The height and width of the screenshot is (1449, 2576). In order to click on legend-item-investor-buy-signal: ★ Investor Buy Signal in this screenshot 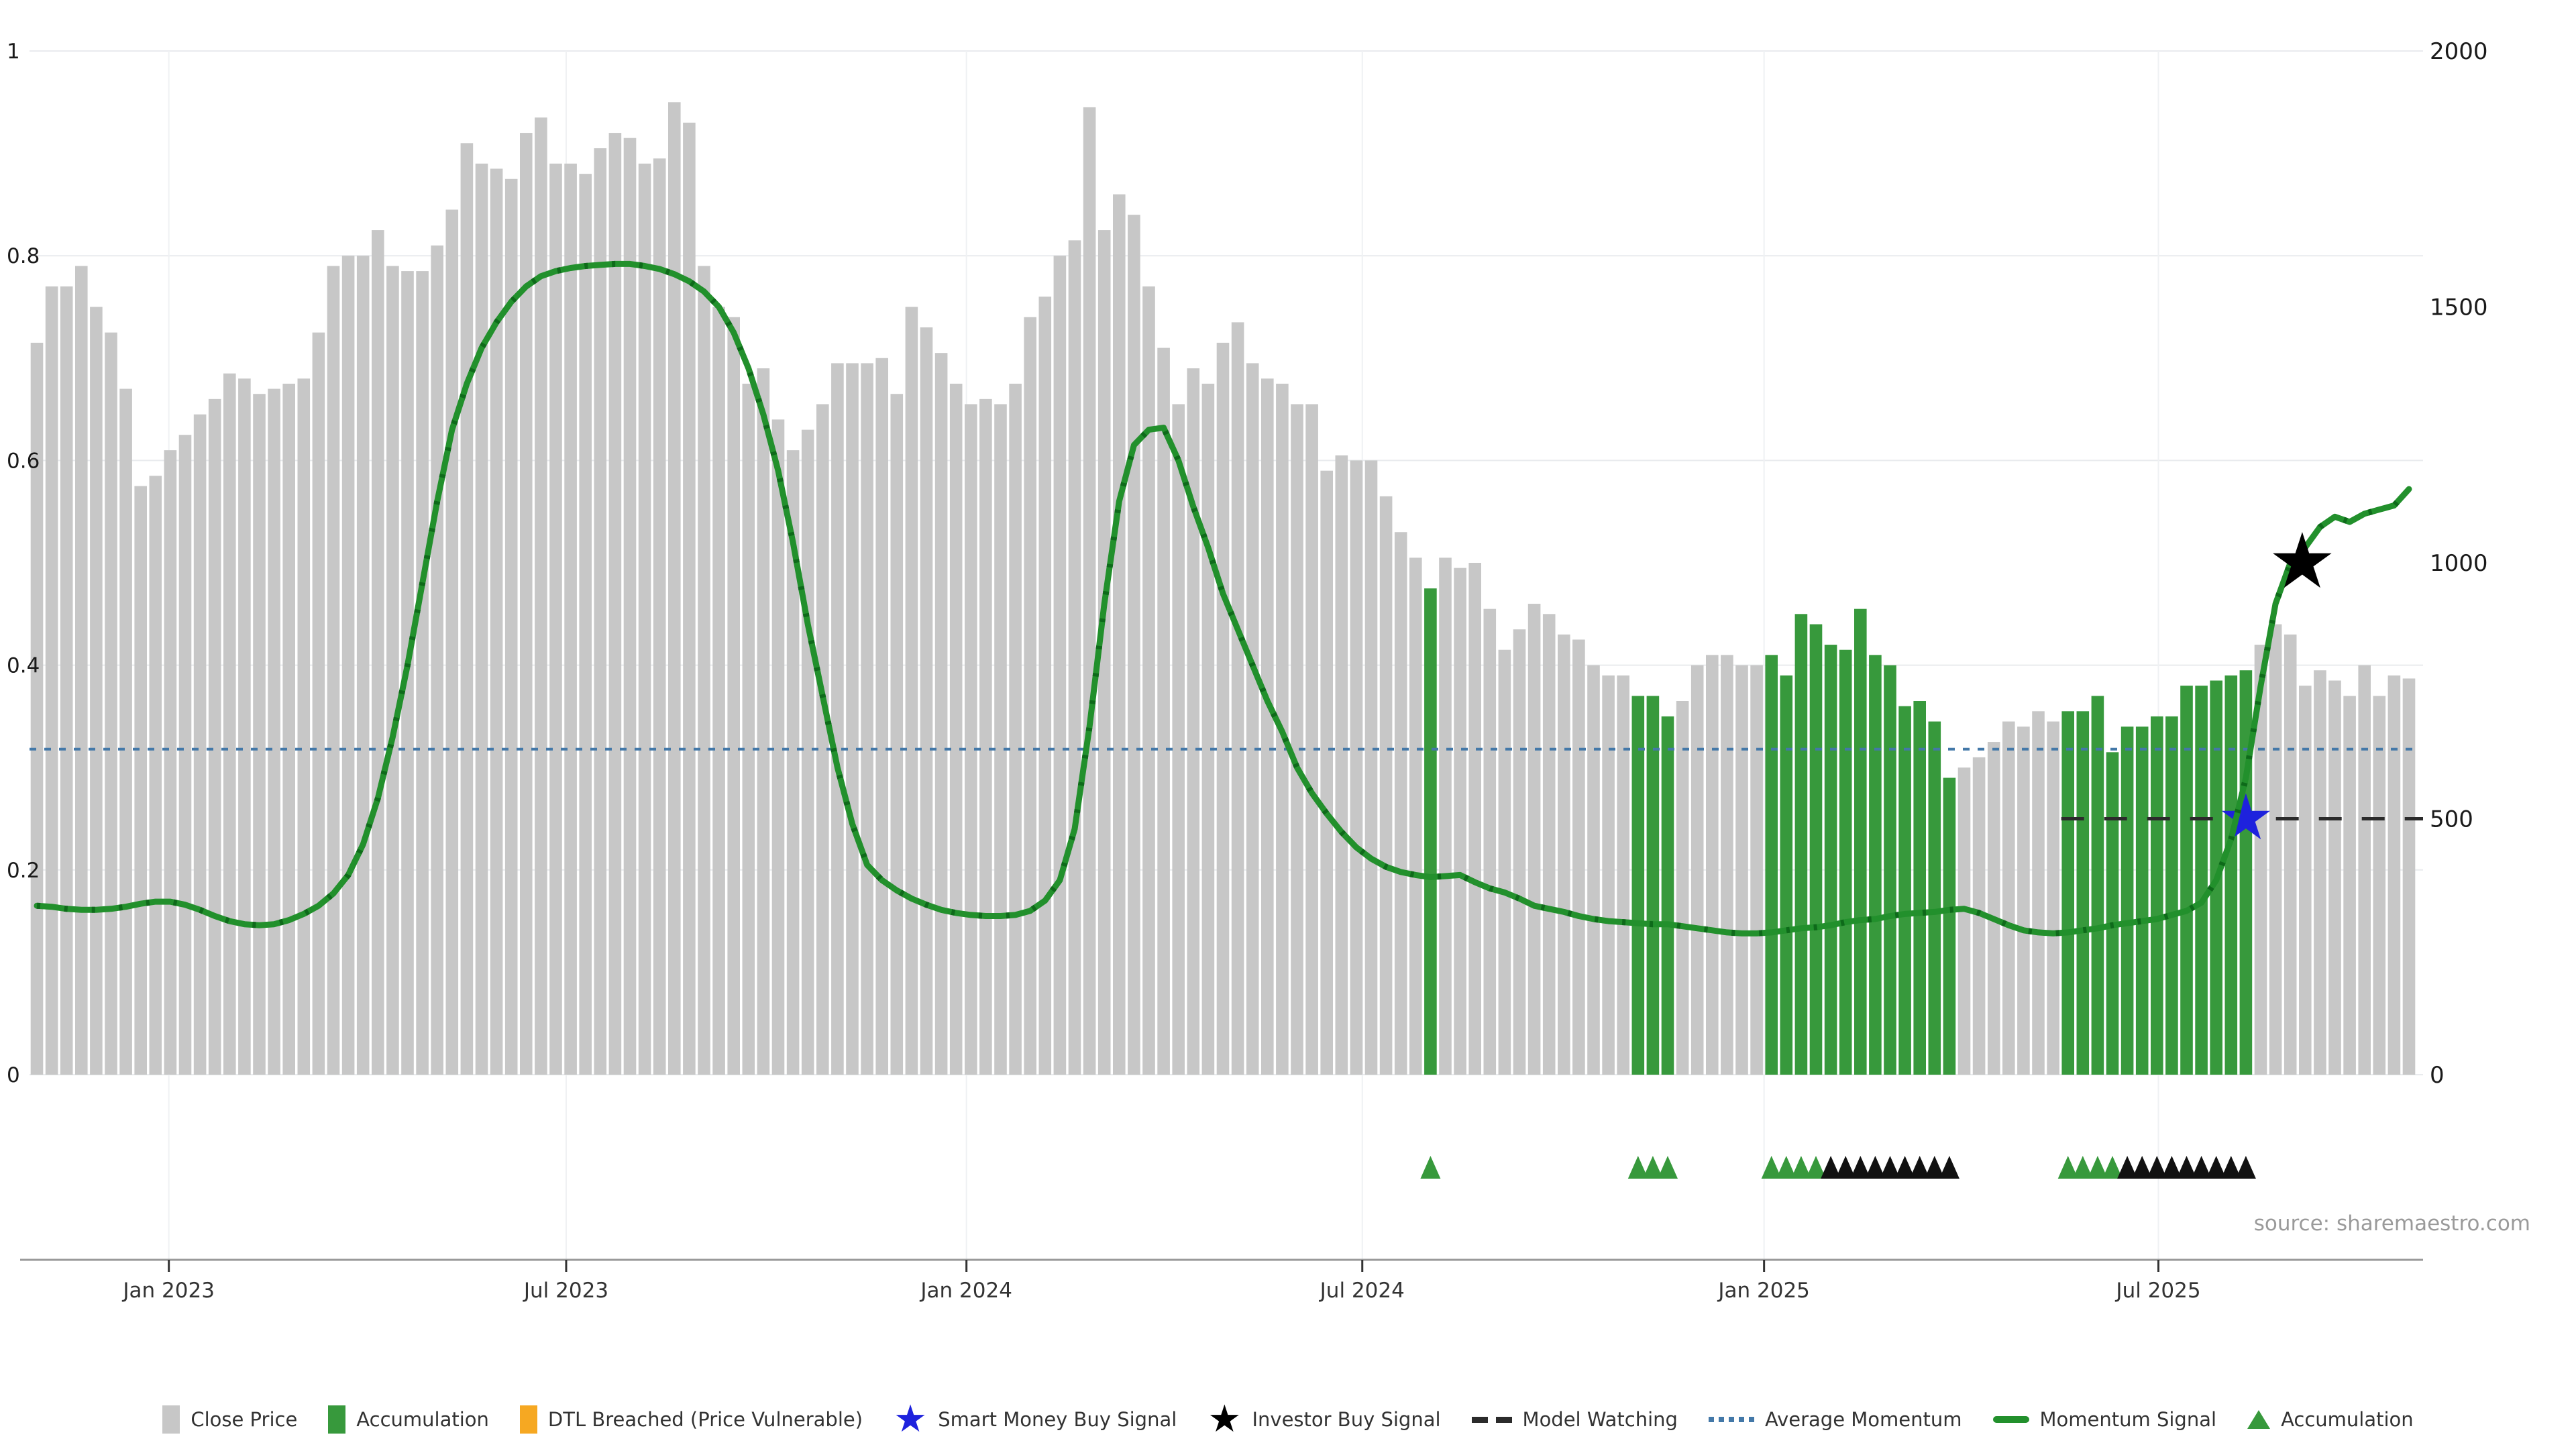, I will do `click(1324, 1419)`.